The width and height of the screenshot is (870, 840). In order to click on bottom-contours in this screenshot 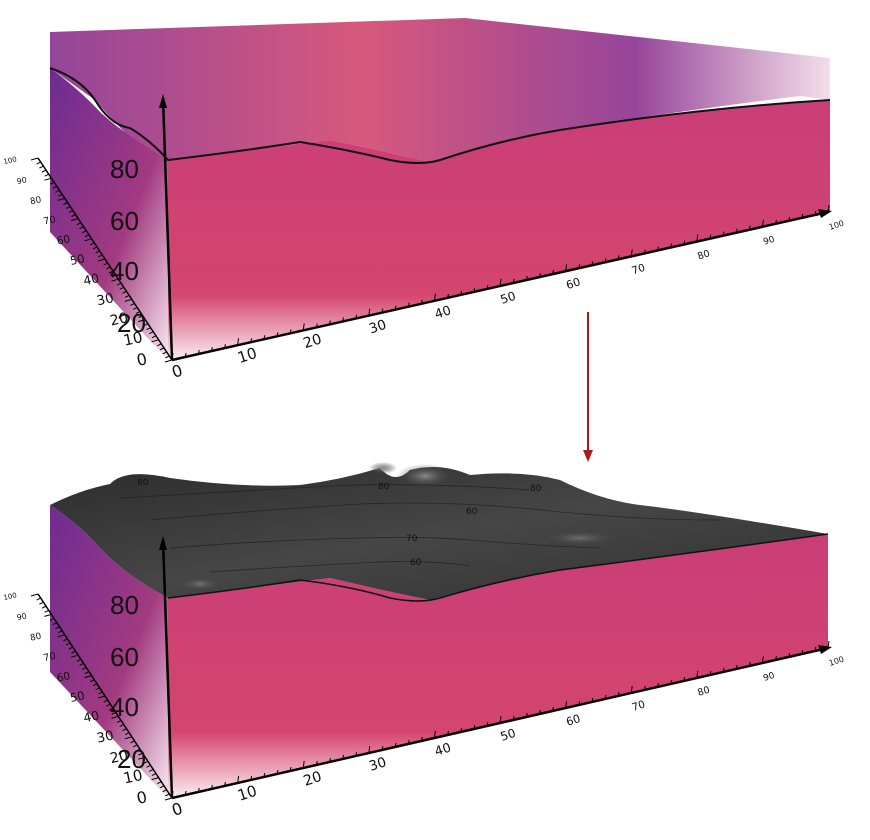, I will do `click(420, 528)`.